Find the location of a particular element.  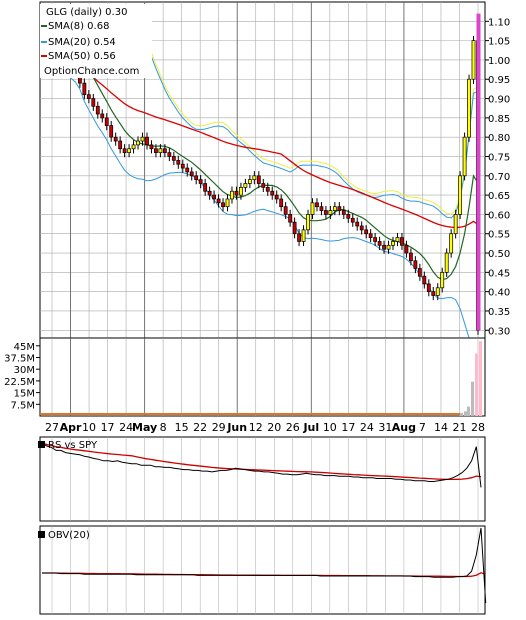

rs-panel-title: RS vs SPY is located at coordinates (73, 445).